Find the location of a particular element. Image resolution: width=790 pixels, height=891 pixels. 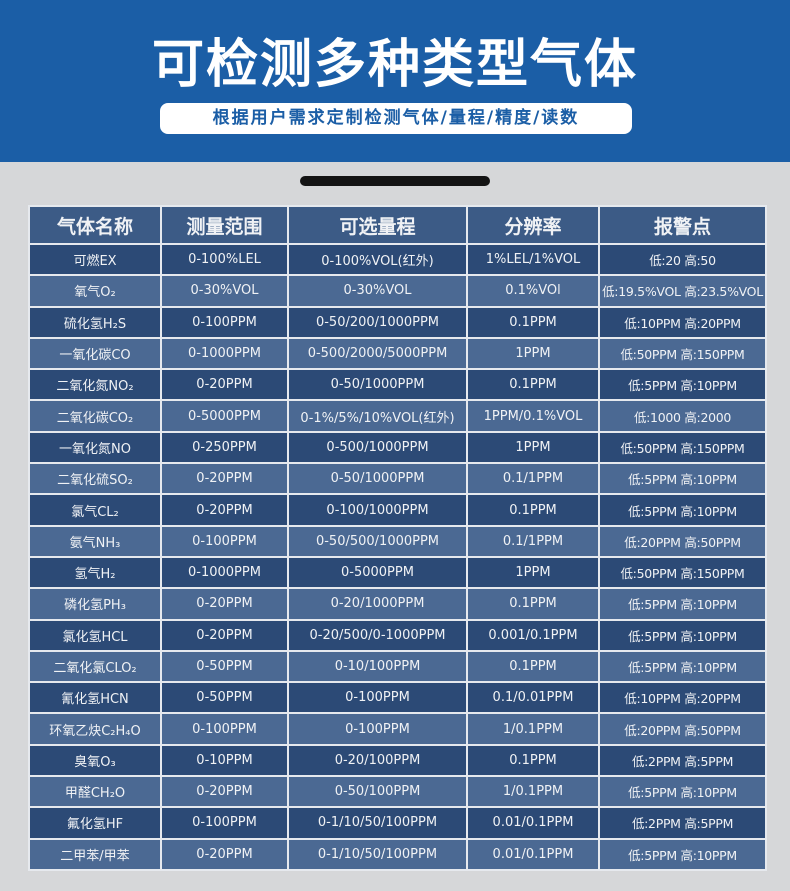

cell-gas-name: 氧气O₂ is located at coordinates (95, 291).